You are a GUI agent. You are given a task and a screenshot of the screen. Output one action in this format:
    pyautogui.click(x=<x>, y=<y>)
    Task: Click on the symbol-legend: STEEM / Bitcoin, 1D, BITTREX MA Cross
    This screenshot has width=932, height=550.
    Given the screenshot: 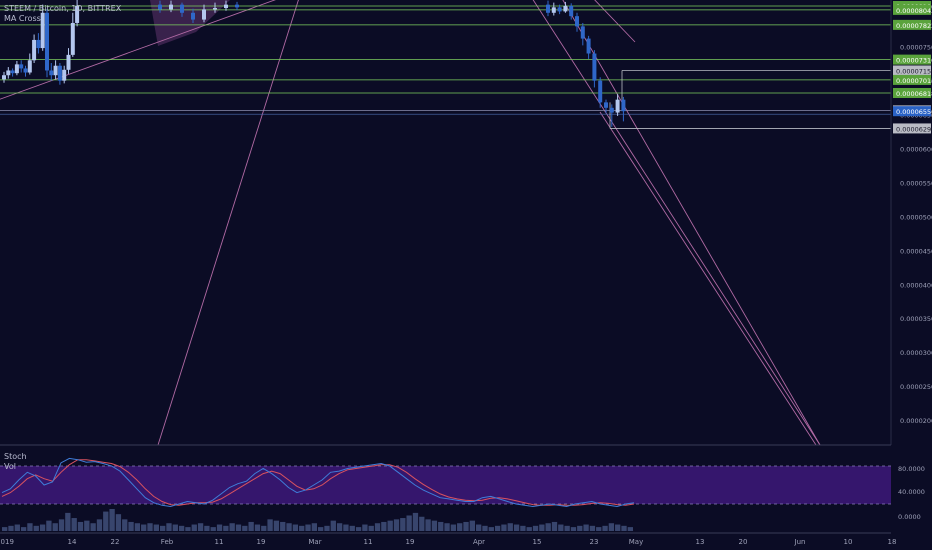 What is the action you would take?
    pyautogui.click(x=62, y=14)
    